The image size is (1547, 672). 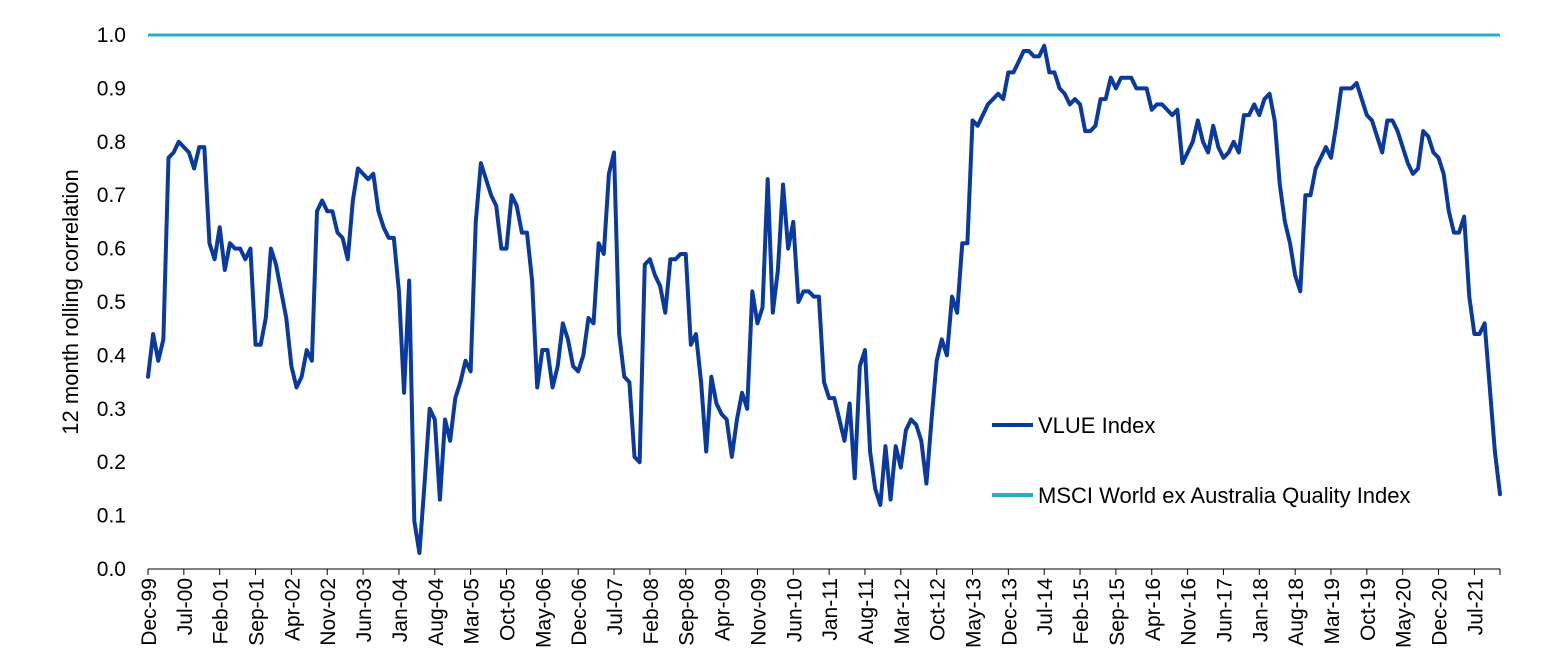 I want to click on legend-label-msci-quality: MSCI World ex Australia Quality Index, so click(x=1224, y=495).